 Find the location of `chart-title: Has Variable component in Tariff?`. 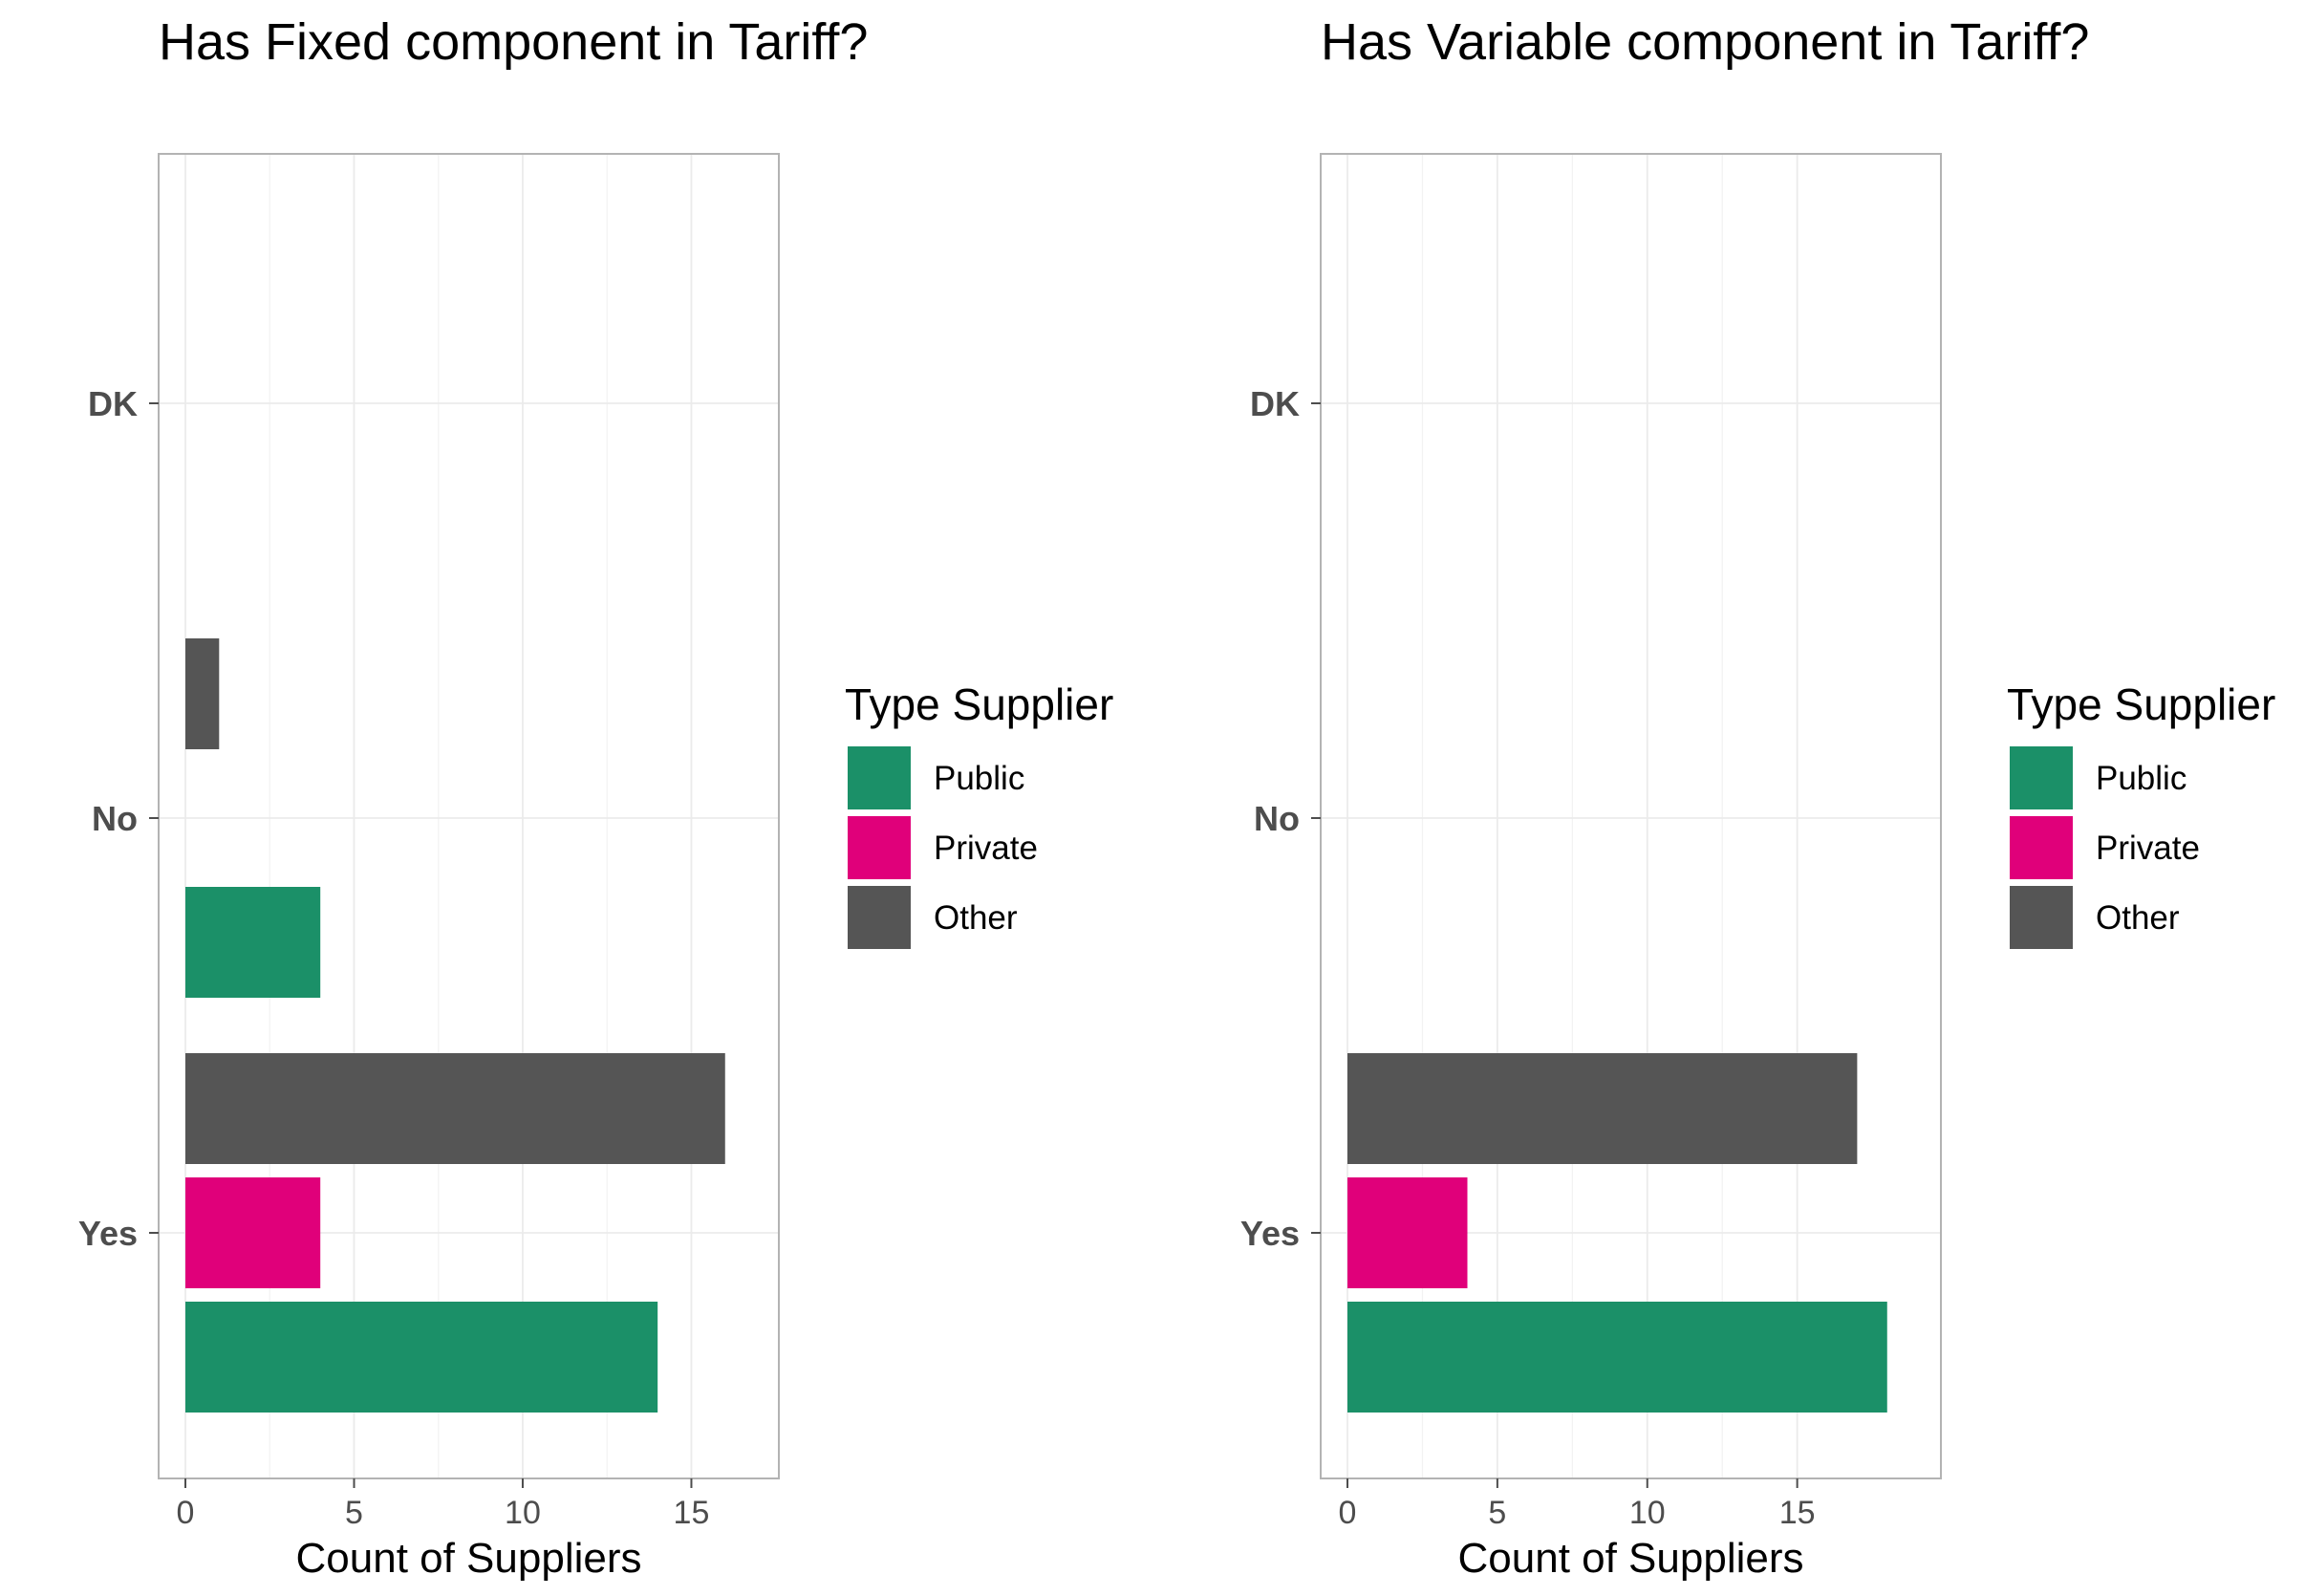

chart-title: Has Variable component in Tariff? is located at coordinates (1705, 42).